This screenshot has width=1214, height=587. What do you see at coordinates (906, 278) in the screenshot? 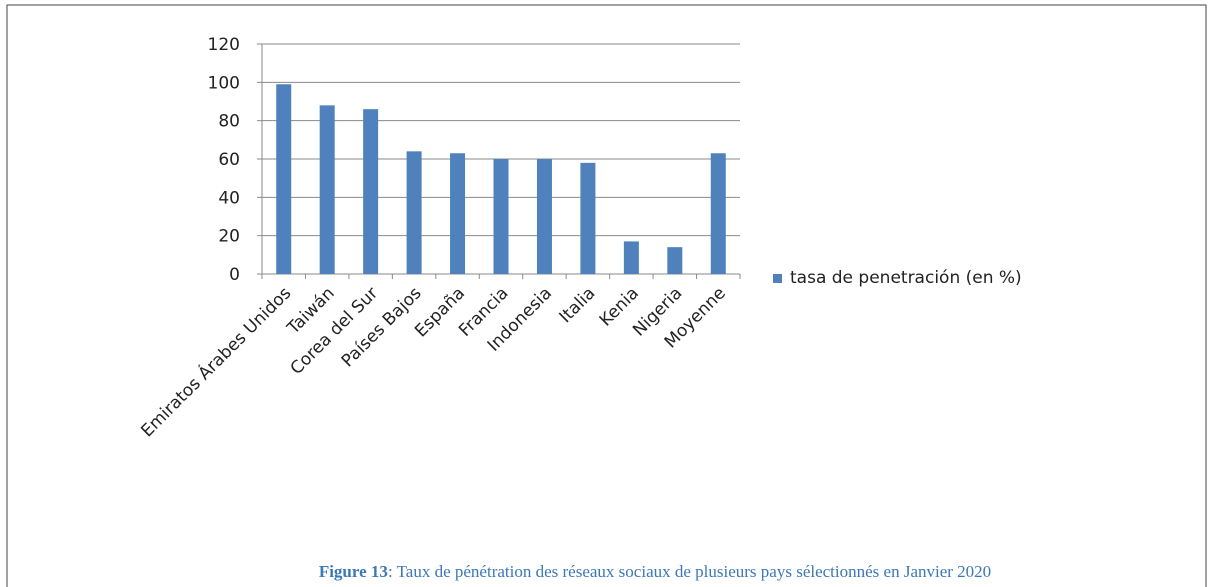
I see `legend-label: tasa de penetración (en %)` at bounding box center [906, 278].